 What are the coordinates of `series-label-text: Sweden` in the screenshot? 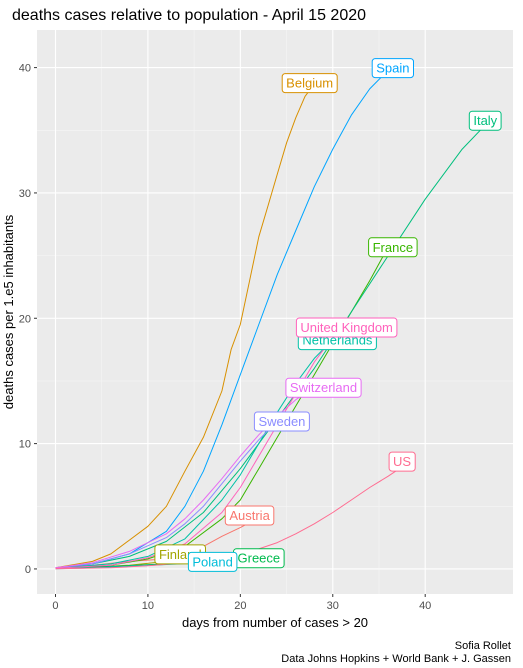 It's located at (281, 421).